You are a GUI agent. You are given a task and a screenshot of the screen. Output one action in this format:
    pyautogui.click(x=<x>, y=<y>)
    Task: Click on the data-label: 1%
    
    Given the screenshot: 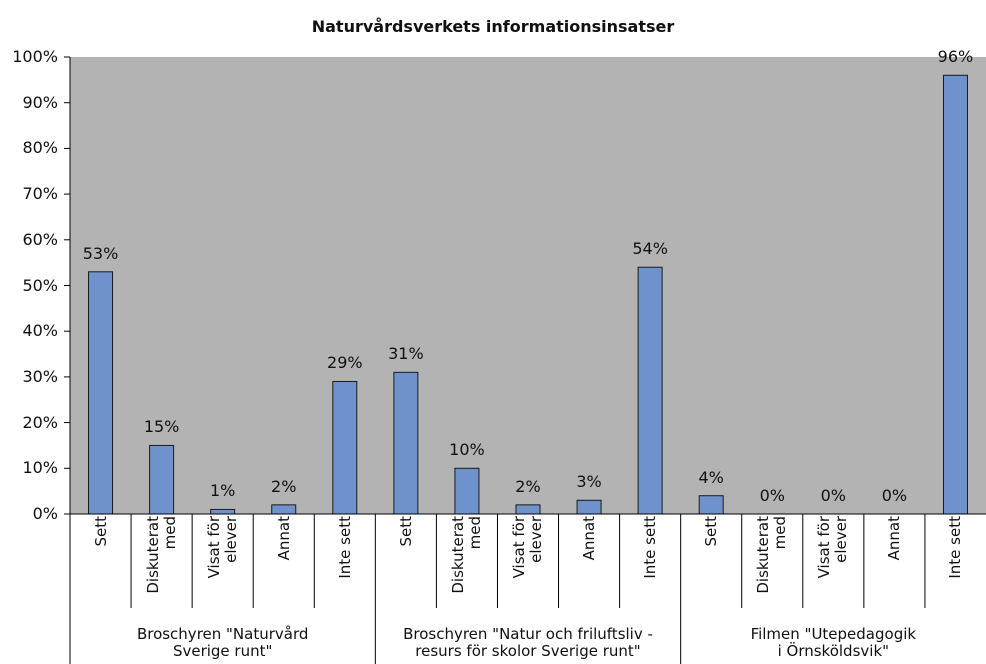 What is the action you would take?
    pyautogui.click(x=222, y=491)
    